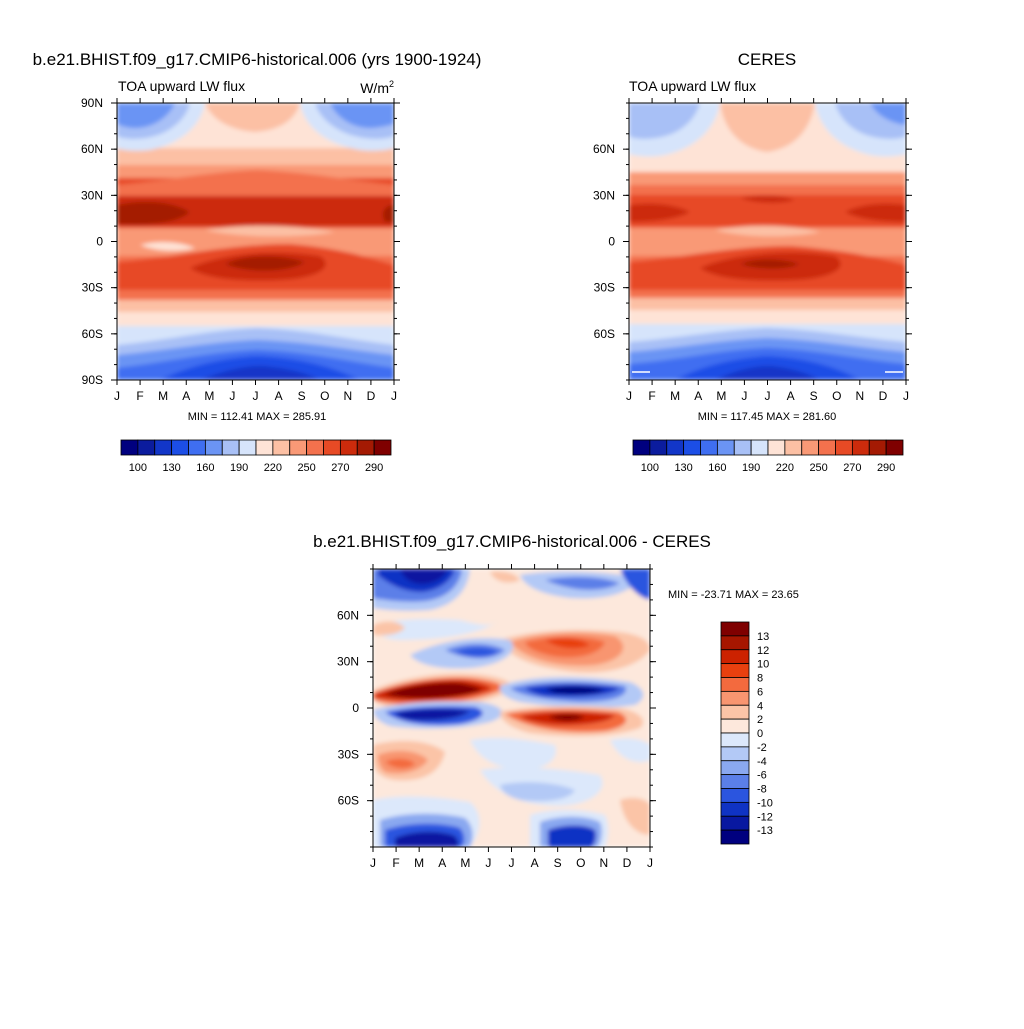 The height and width of the screenshot is (1029, 1024). Describe the element at coordinates (762, 748) in the screenshot. I see `colorbar-label: -2` at that location.